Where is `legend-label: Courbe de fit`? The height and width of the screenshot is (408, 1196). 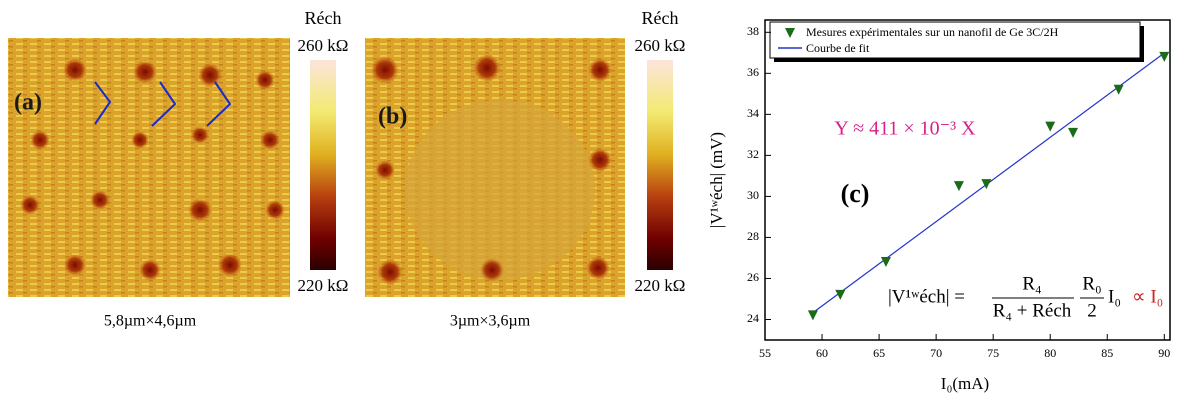
legend-label: Courbe de fit is located at coordinates (838, 48).